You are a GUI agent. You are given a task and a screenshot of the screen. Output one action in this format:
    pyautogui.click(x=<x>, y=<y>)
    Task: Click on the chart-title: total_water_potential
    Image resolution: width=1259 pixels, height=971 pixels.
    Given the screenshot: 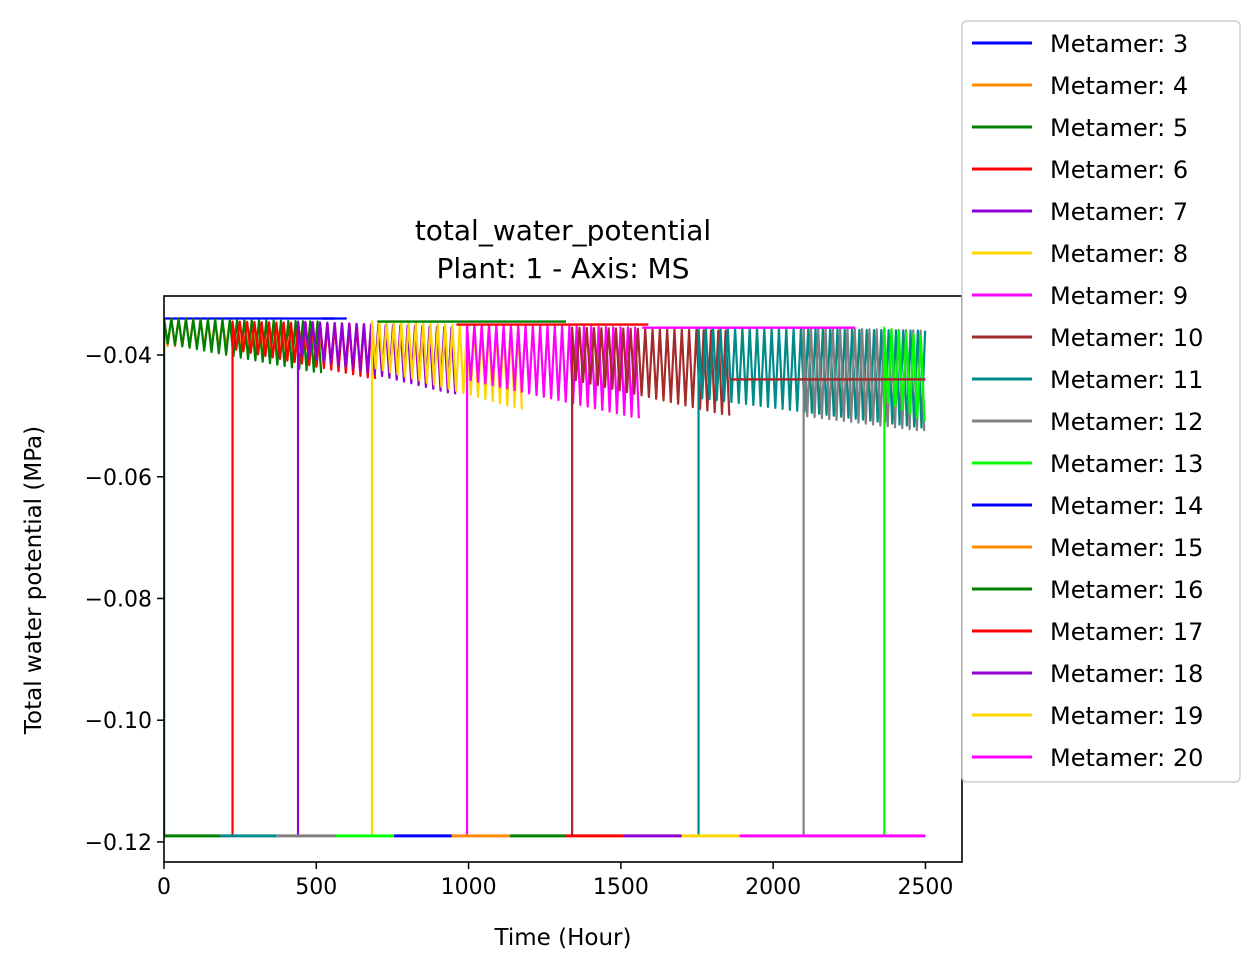 What is the action you would take?
    pyautogui.click(x=563, y=230)
    